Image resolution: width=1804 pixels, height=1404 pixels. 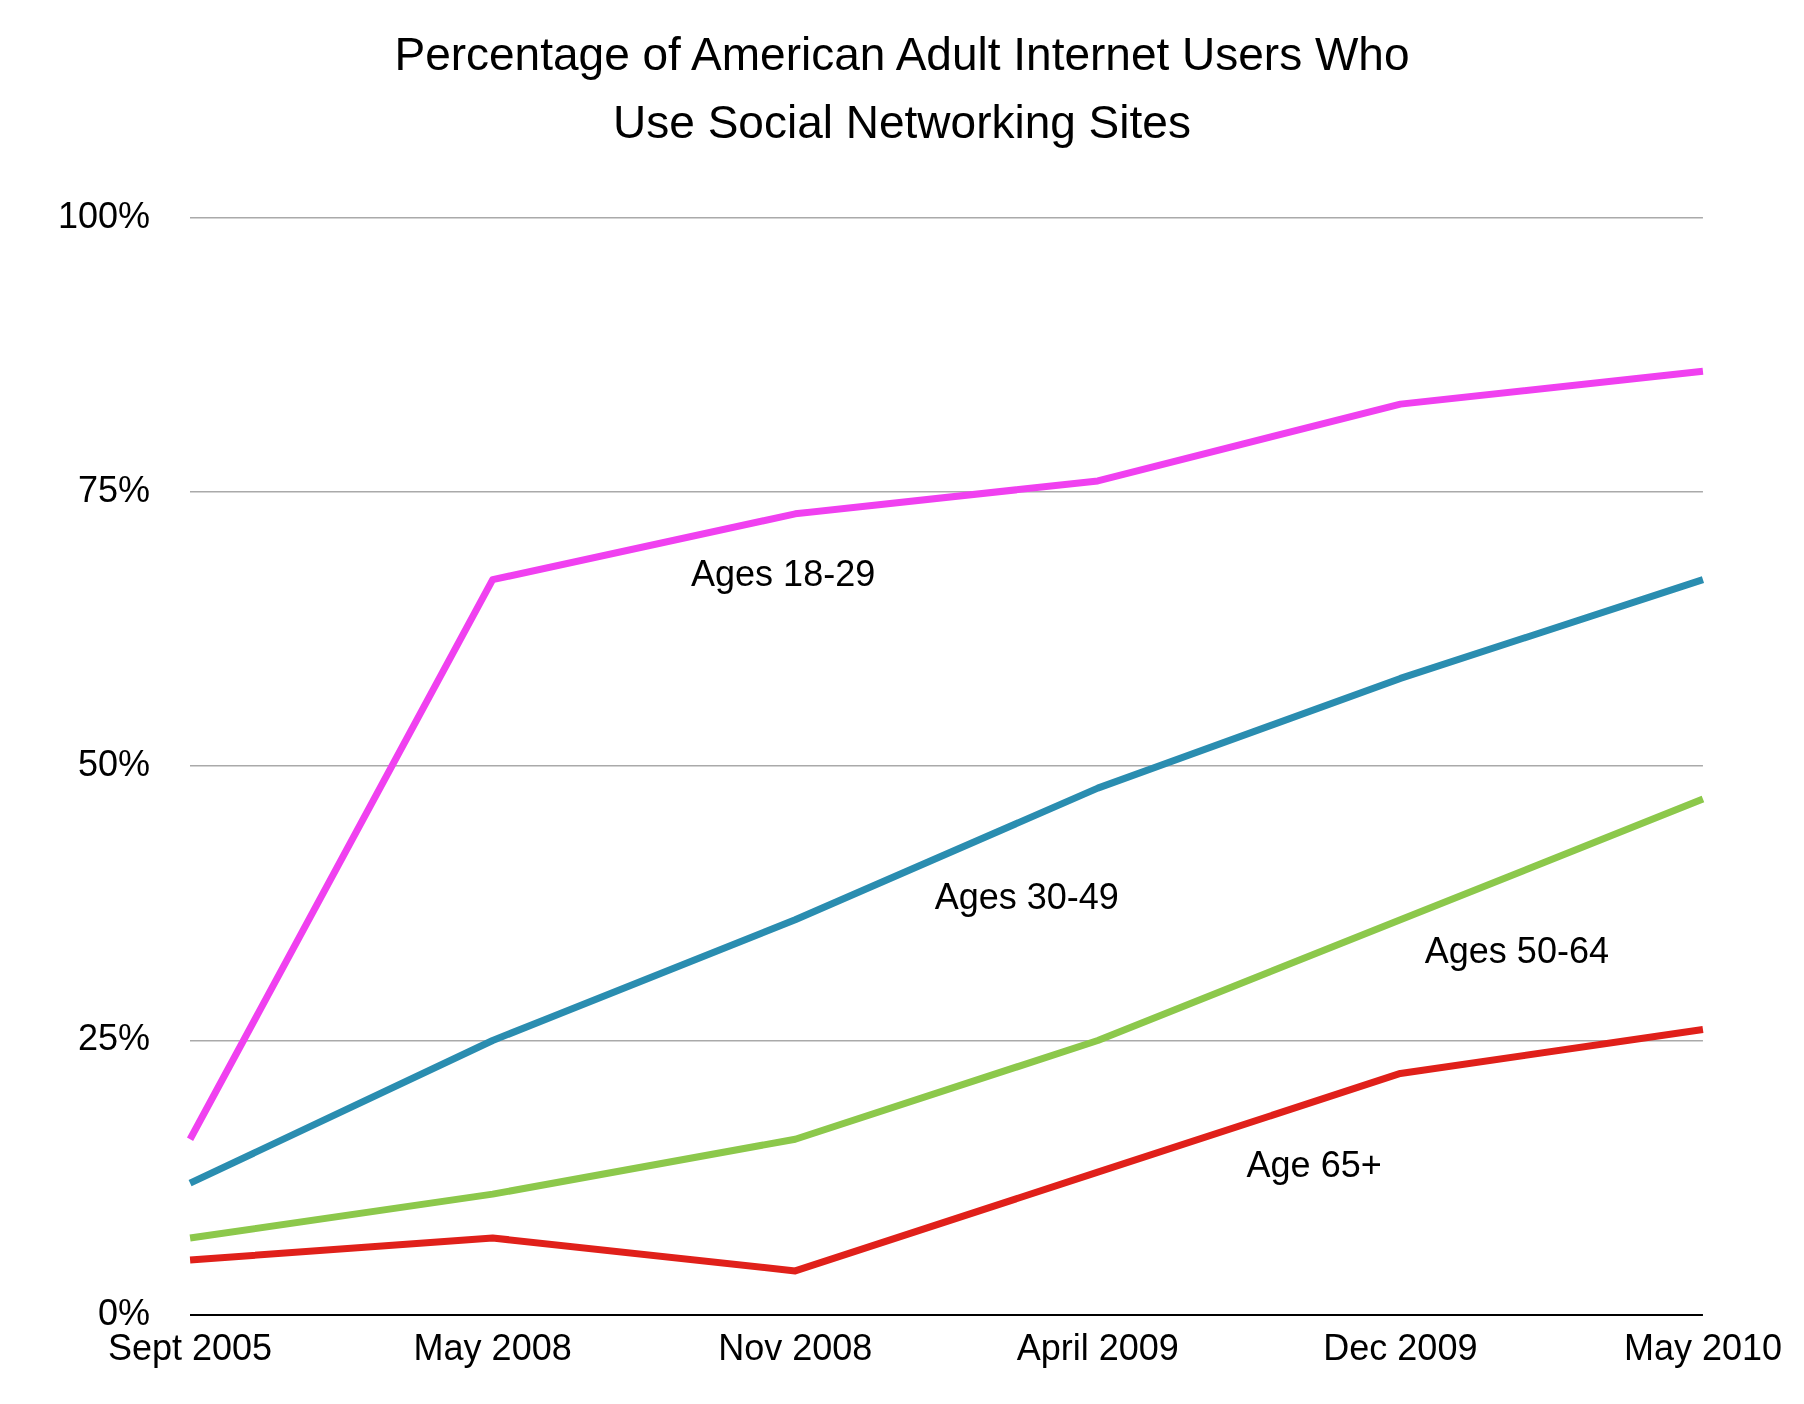 What do you see at coordinates (1703, 1348) in the screenshot?
I see `x-tick-label: May 2010` at bounding box center [1703, 1348].